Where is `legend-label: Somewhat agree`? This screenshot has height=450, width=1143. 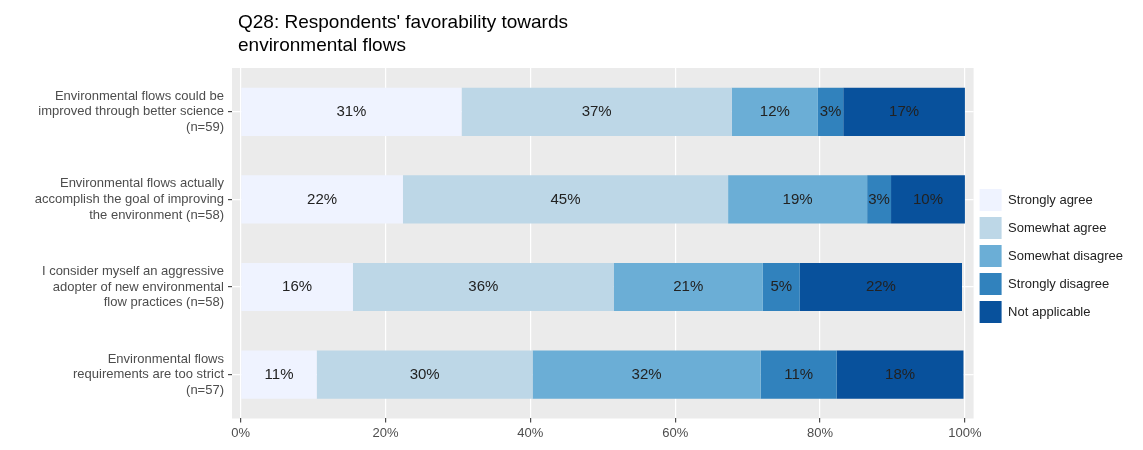
legend-label: Somewhat agree is located at coordinates (1057, 227).